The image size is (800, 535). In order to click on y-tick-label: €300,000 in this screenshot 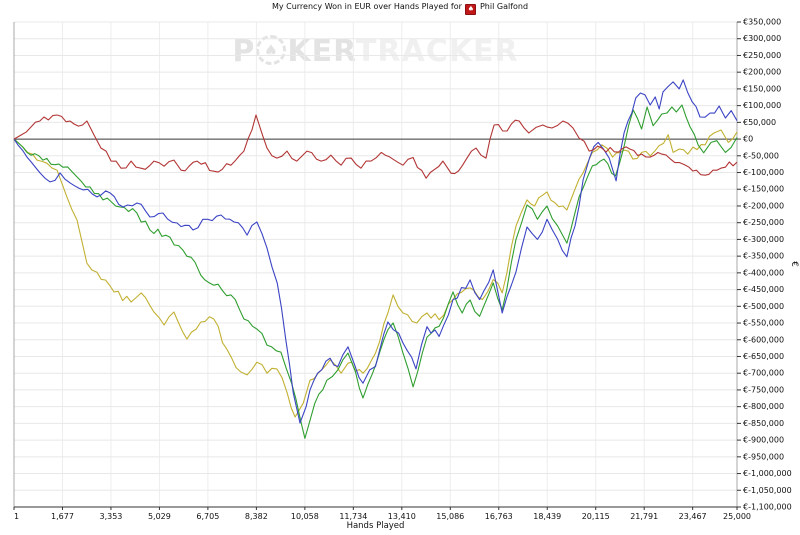, I will do `click(762, 38)`.